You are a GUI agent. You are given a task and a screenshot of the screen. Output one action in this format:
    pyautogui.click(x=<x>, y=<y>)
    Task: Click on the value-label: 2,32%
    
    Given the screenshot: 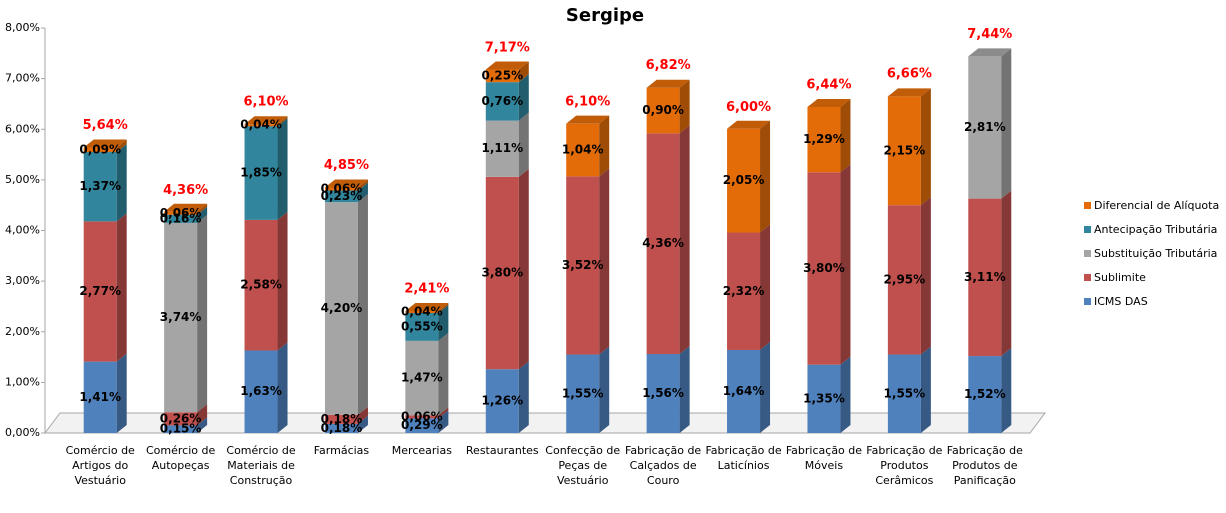 What is the action you would take?
    pyautogui.click(x=744, y=291)
    